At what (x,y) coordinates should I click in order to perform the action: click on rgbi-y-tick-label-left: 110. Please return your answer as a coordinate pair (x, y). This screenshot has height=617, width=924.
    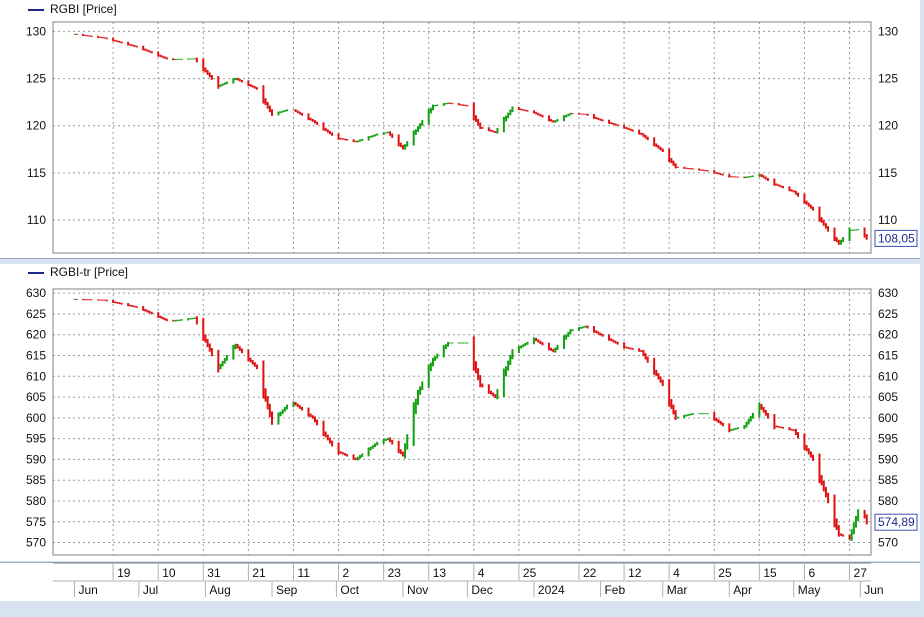
    Looking at the image, I should click on (36, 220).